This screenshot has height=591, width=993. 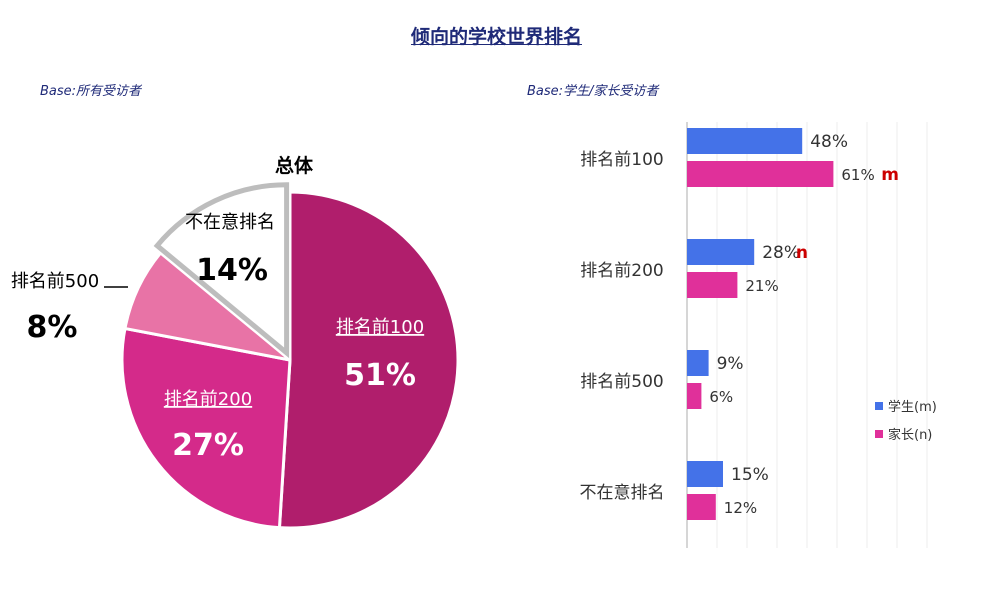 I want to click on pie-value-top200: 27%, so click(x=208, y=445).